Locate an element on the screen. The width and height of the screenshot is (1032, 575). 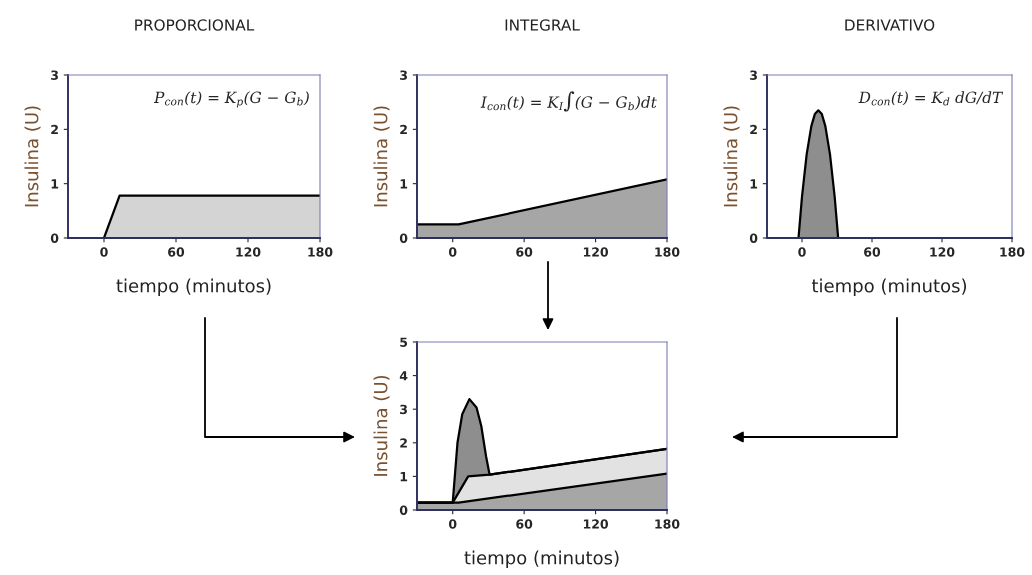
chart-title: INTEGRAL is located at coordinates (542, 25).